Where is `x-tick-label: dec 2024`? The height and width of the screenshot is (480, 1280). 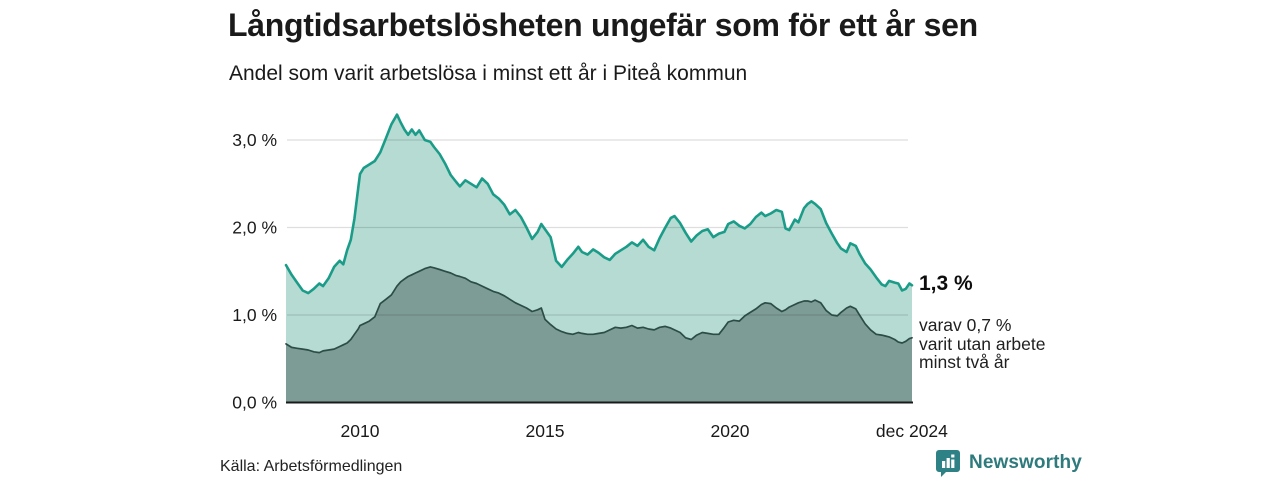
x-tick-label: dec 2024 is located at coordinates (912, 431).